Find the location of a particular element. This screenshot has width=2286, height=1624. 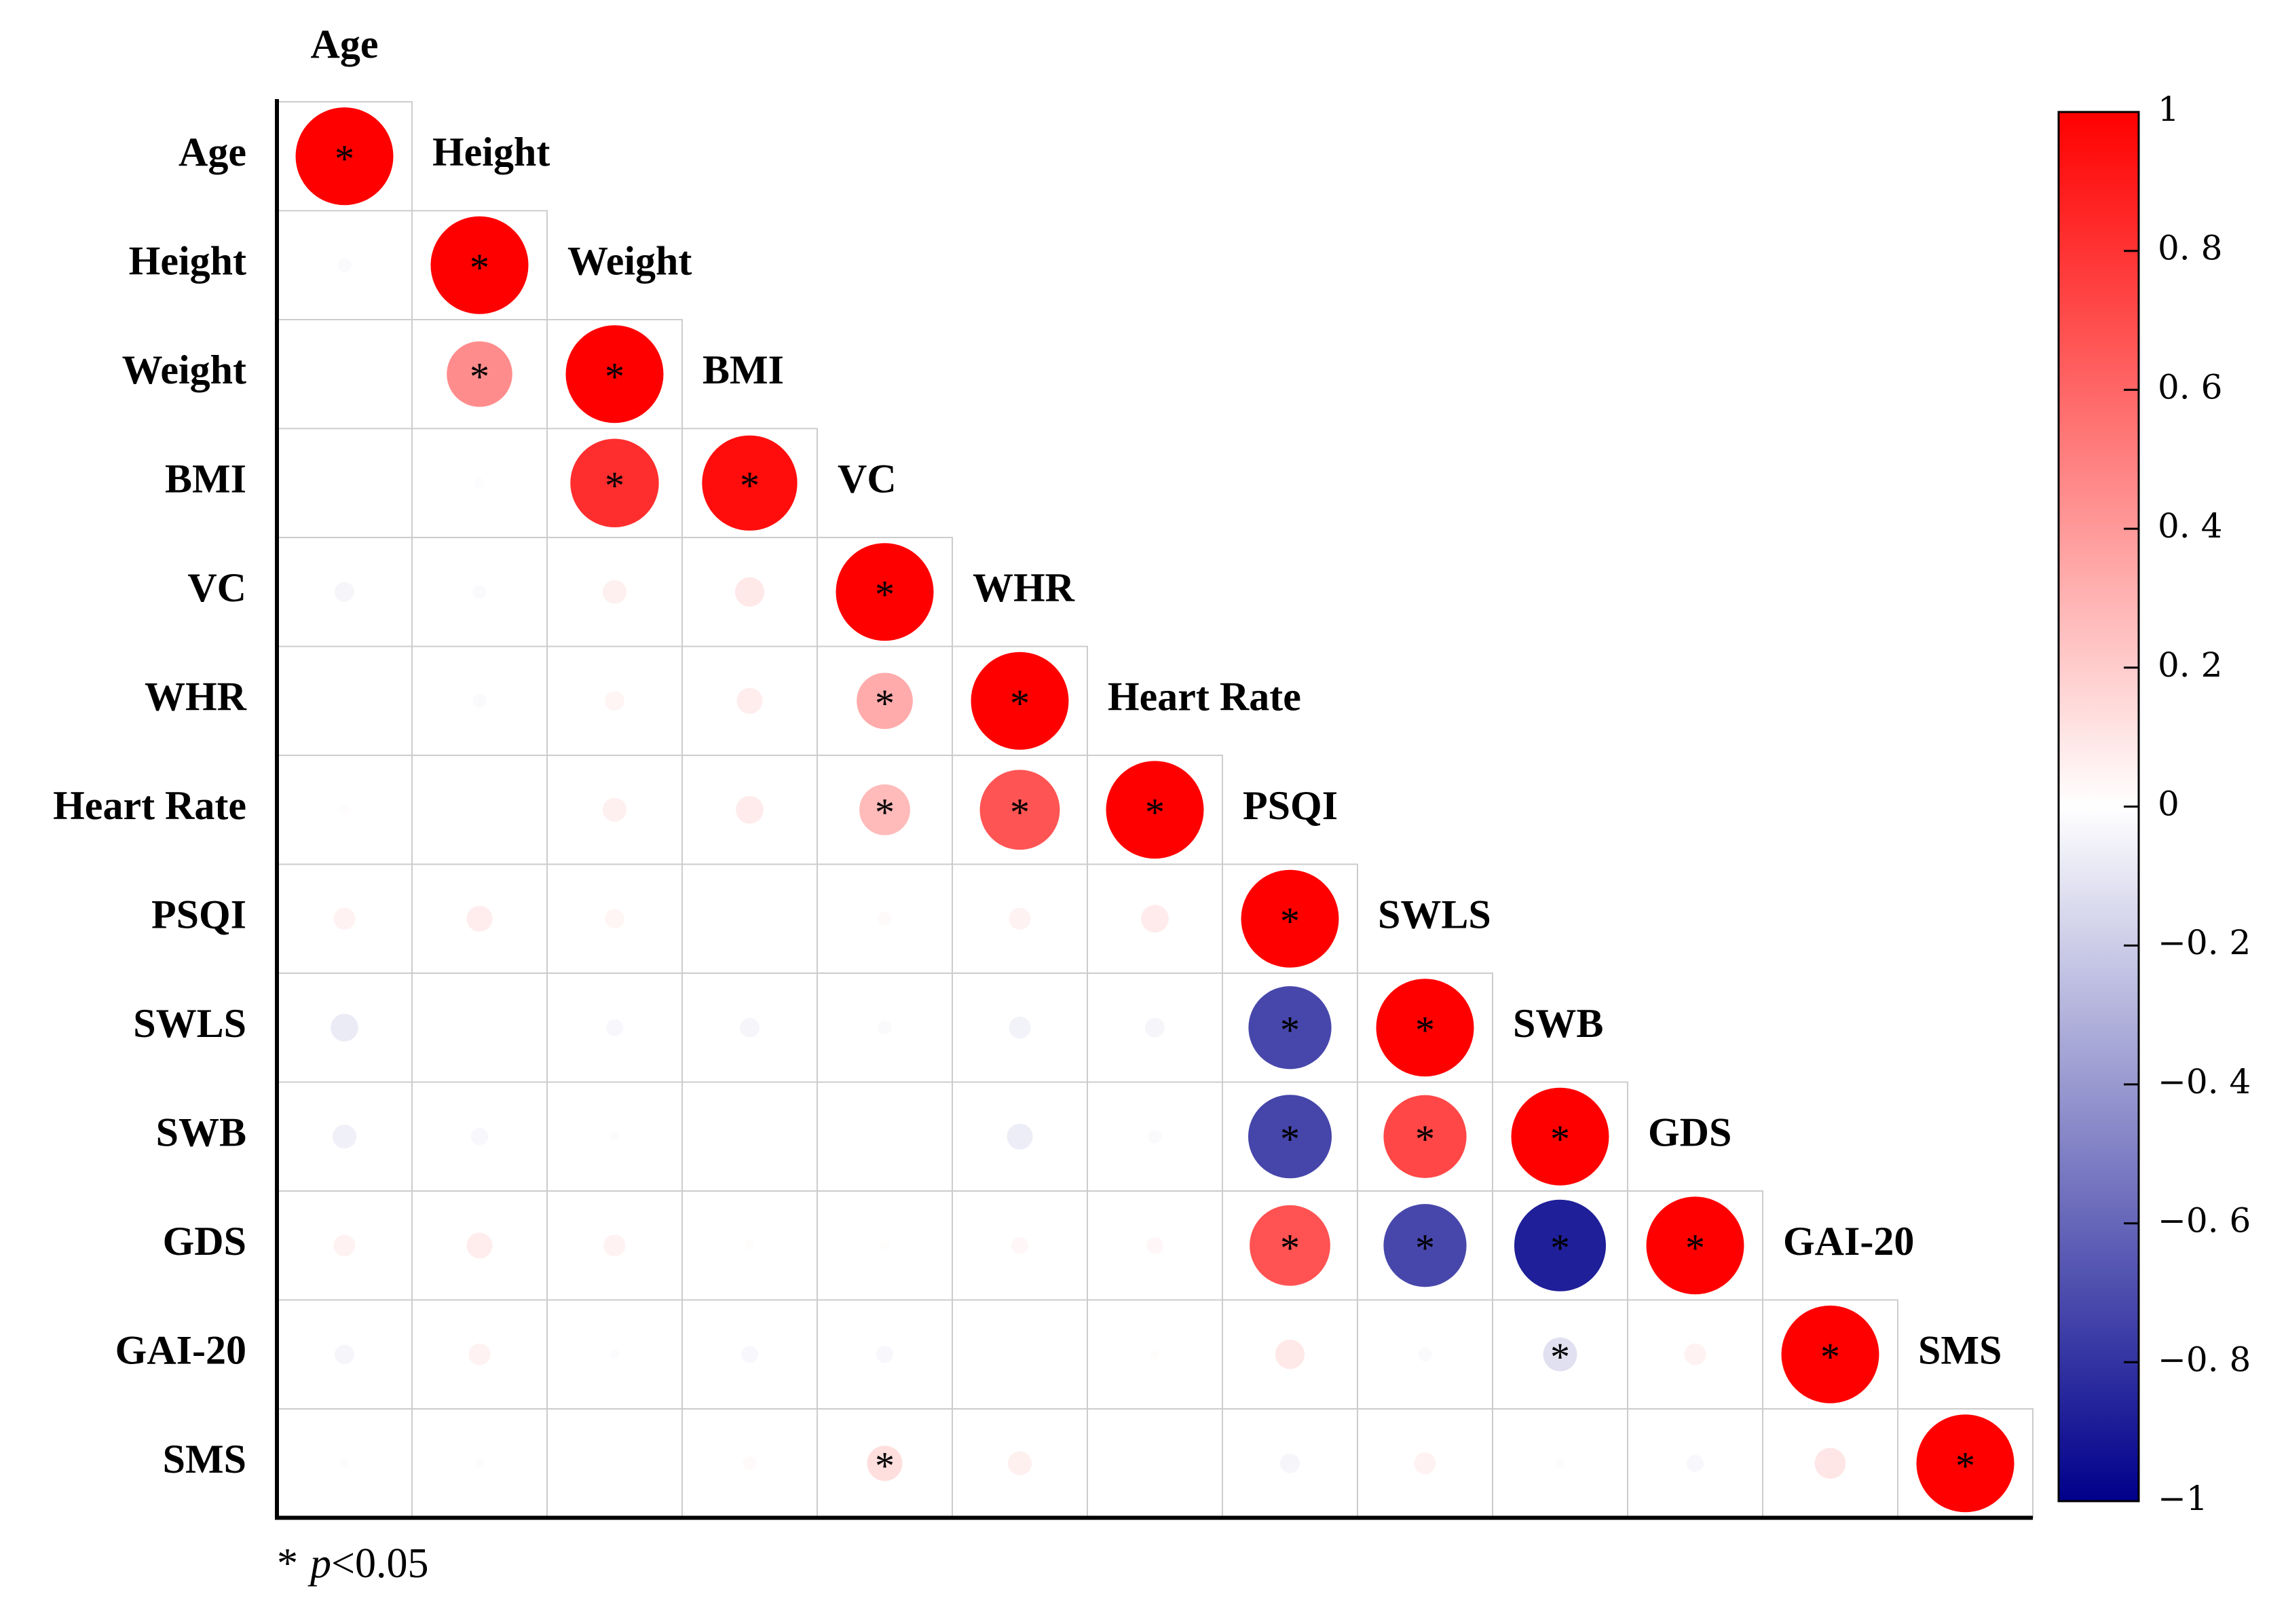

column-label: BMI is located at coordinates (743, 369).